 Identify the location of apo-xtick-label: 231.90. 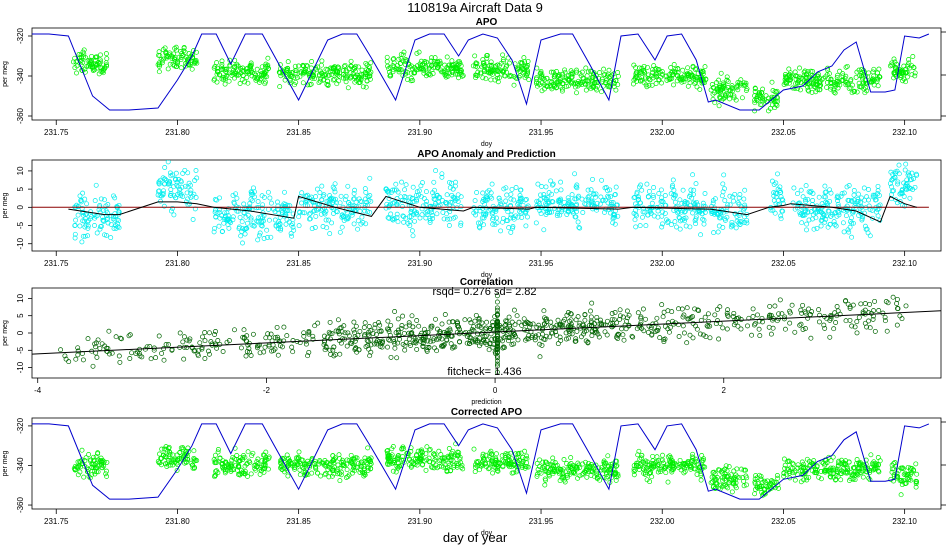
(420, 132).